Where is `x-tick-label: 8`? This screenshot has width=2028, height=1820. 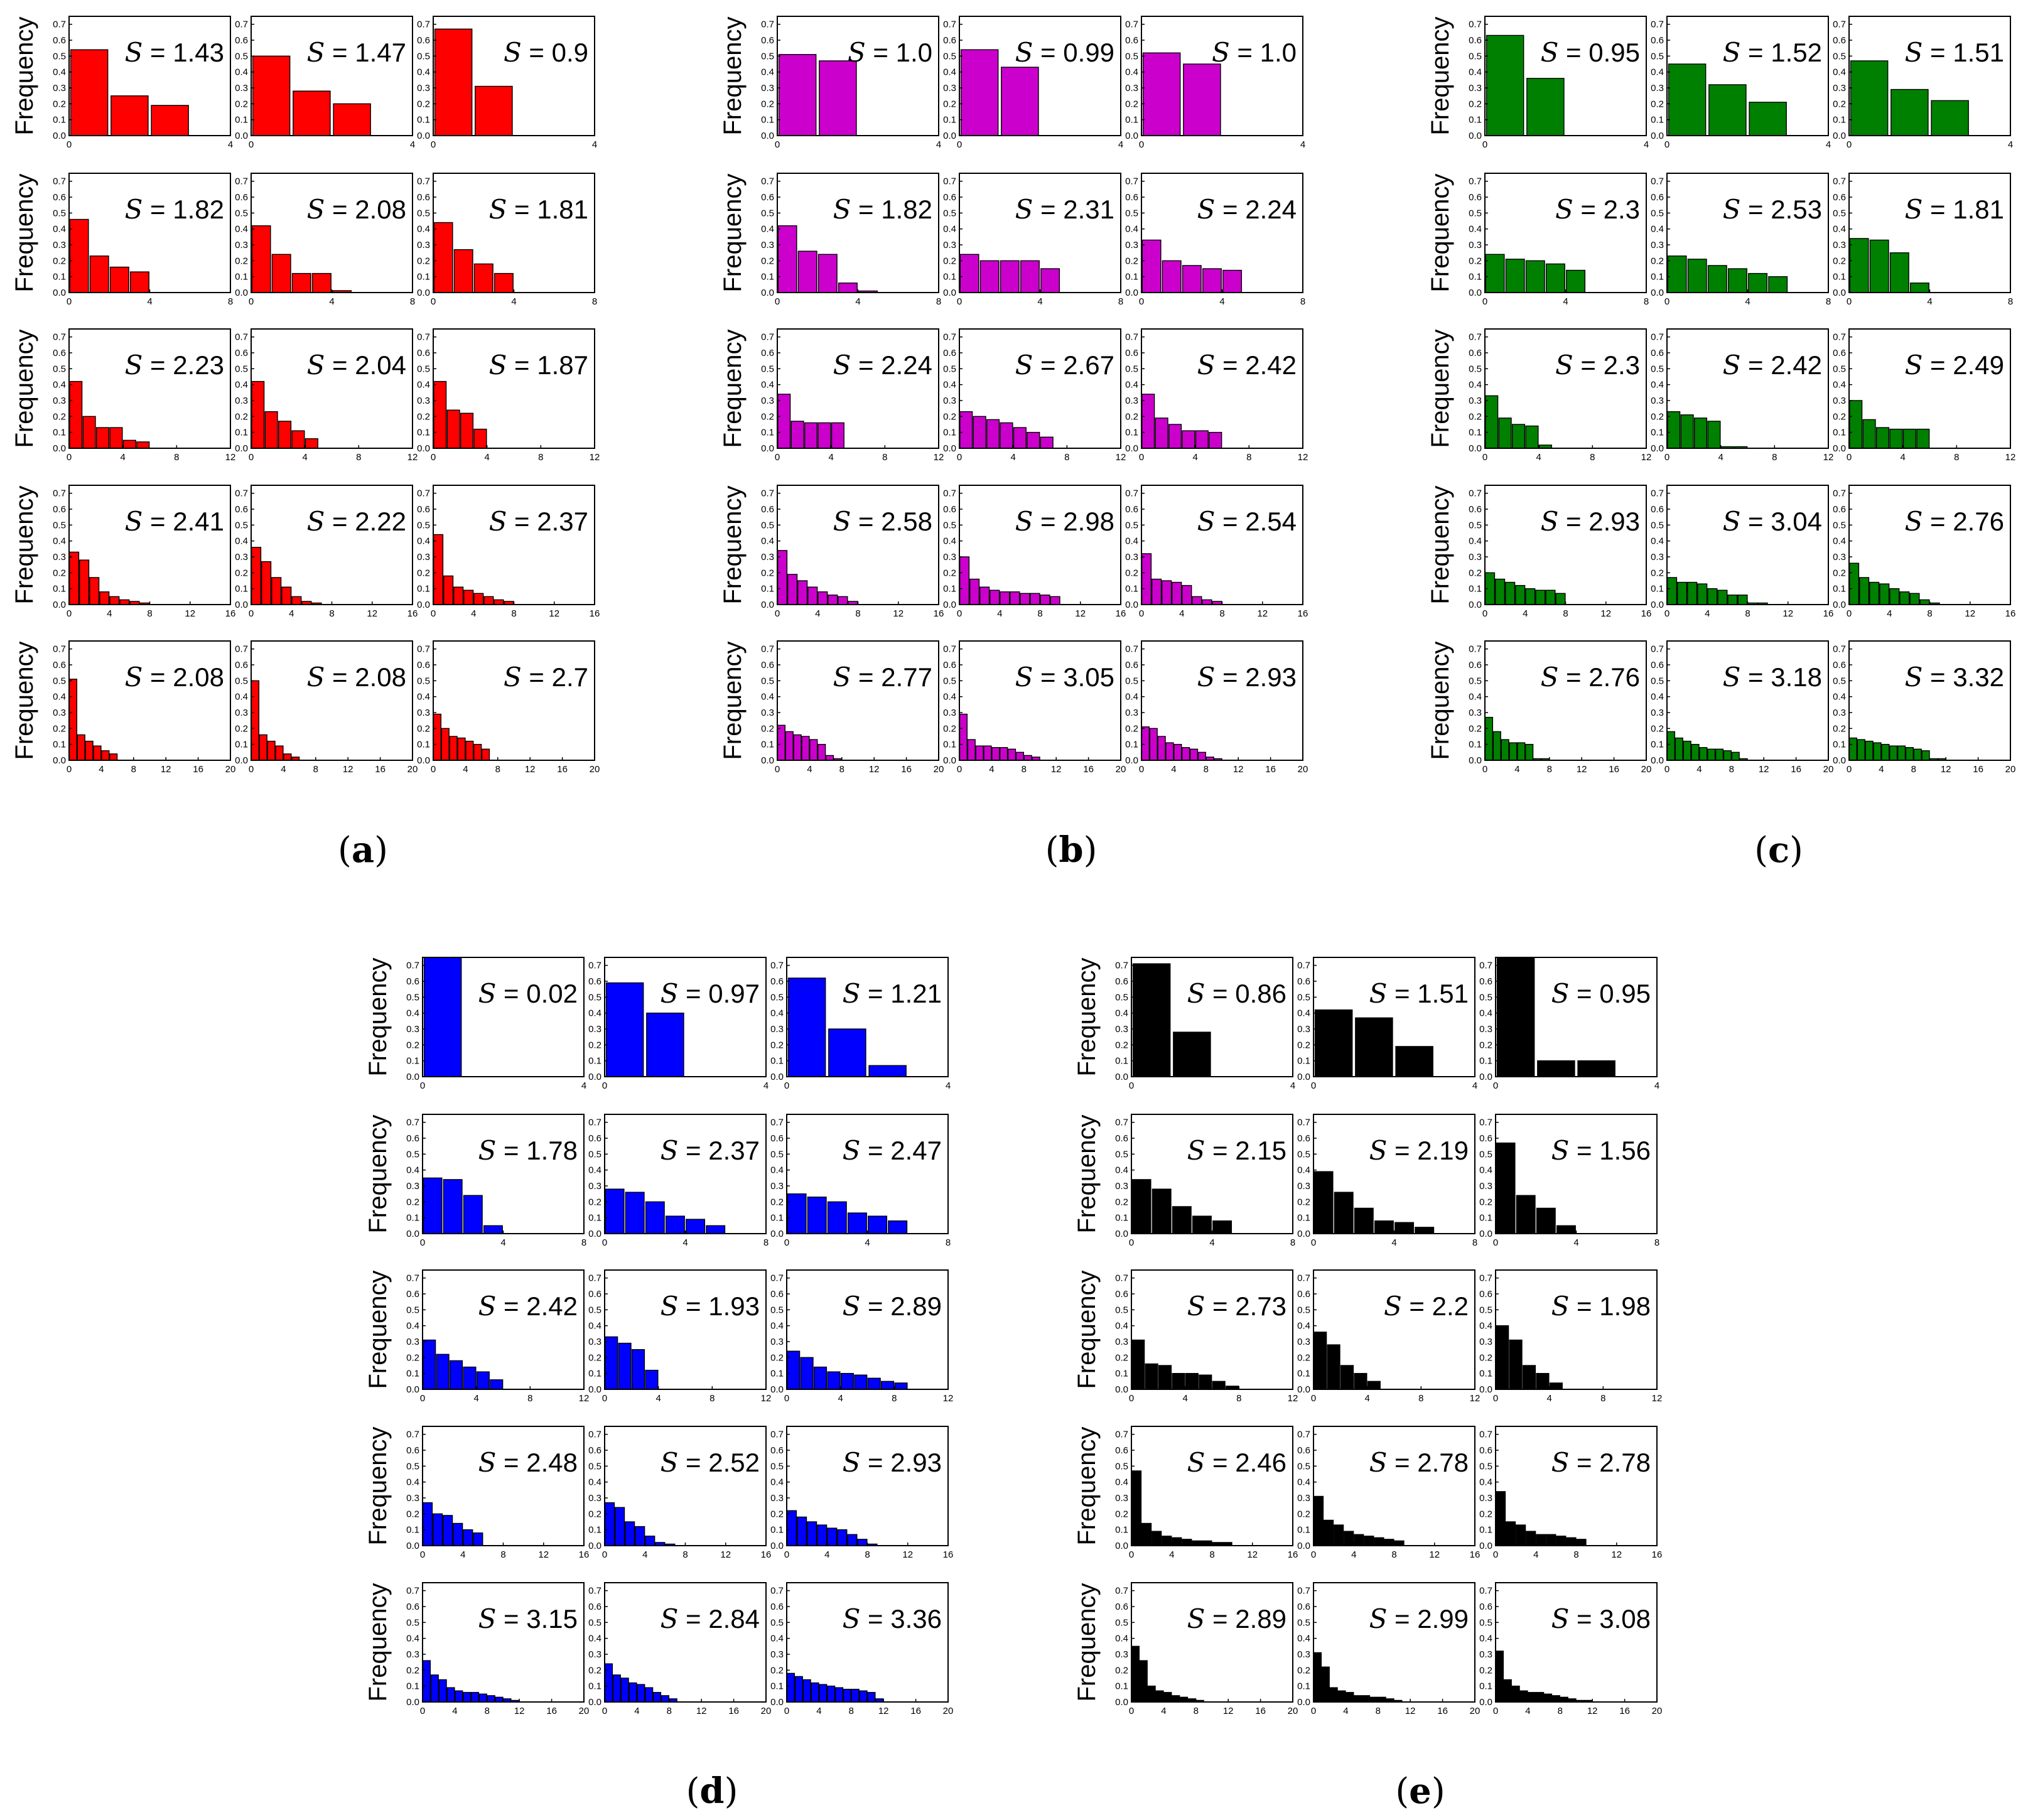
x-tick-label: 8 is located at coordinates (851, 1711).